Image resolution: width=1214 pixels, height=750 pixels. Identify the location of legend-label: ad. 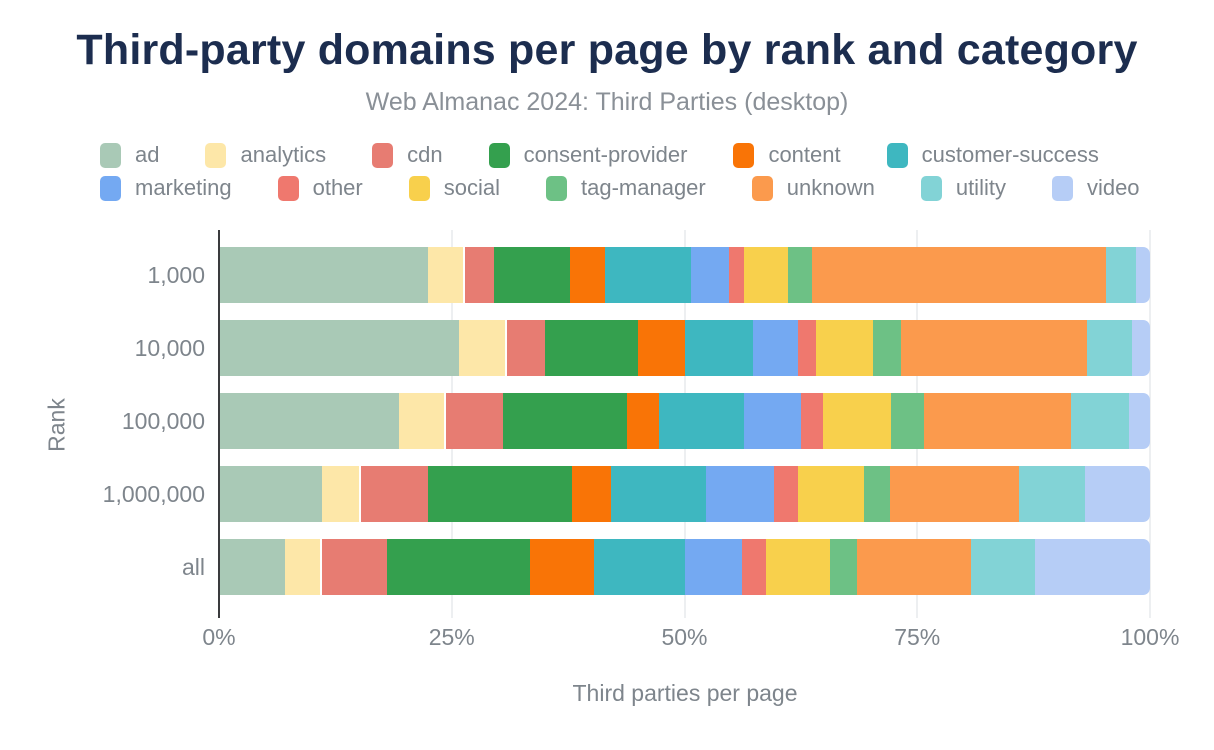
(147, 154).